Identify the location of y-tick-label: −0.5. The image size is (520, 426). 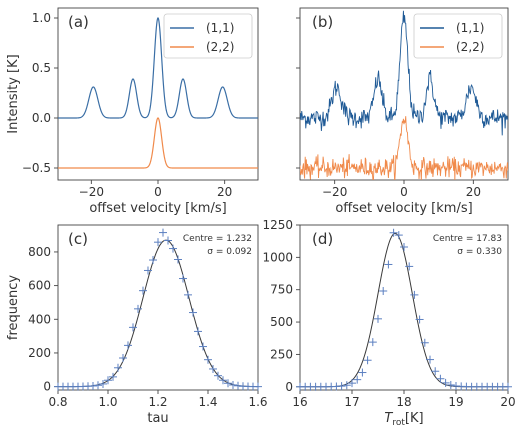
(36, 168).